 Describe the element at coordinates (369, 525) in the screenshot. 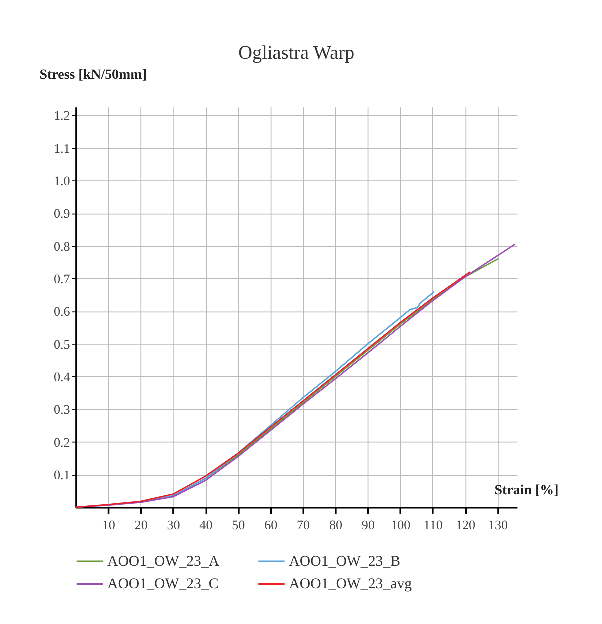

I see `x-tick-label: 90` at that location.